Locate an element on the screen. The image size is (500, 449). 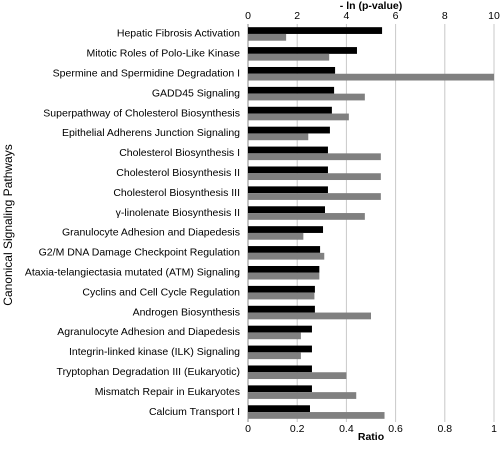
x2-tick-label: 2 is located at coordinates (297, 16).